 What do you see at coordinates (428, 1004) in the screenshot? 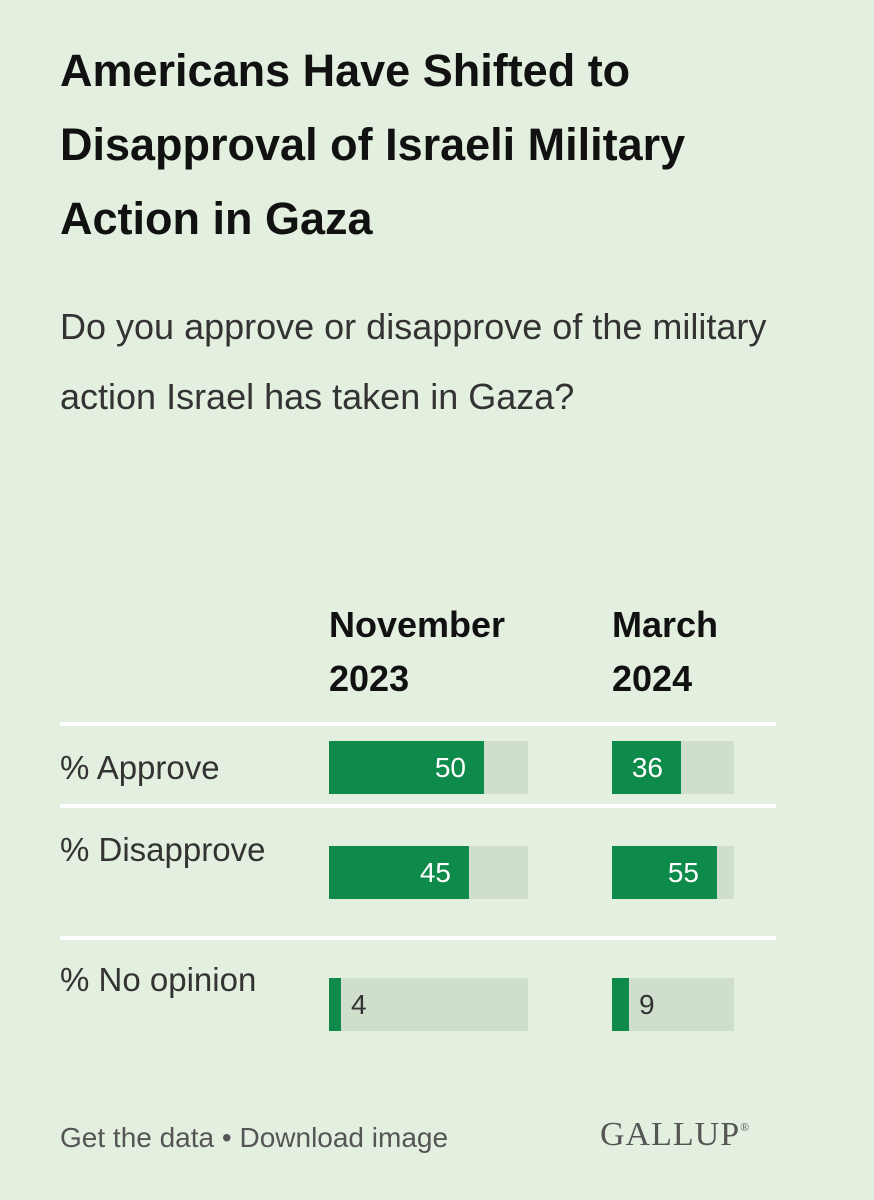
I see `bar-track: 4` at bounding box center [428, 1004].